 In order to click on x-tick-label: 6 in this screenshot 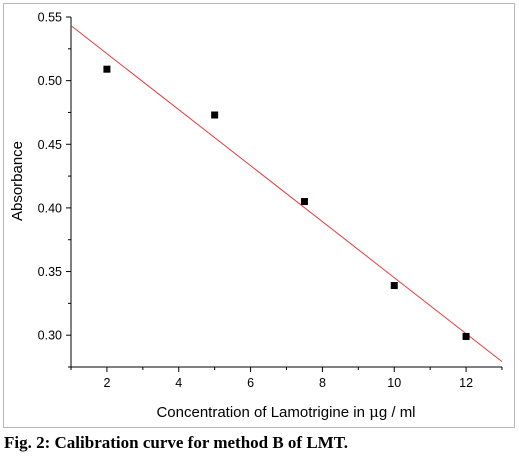, I will do `click(250, 383)`.